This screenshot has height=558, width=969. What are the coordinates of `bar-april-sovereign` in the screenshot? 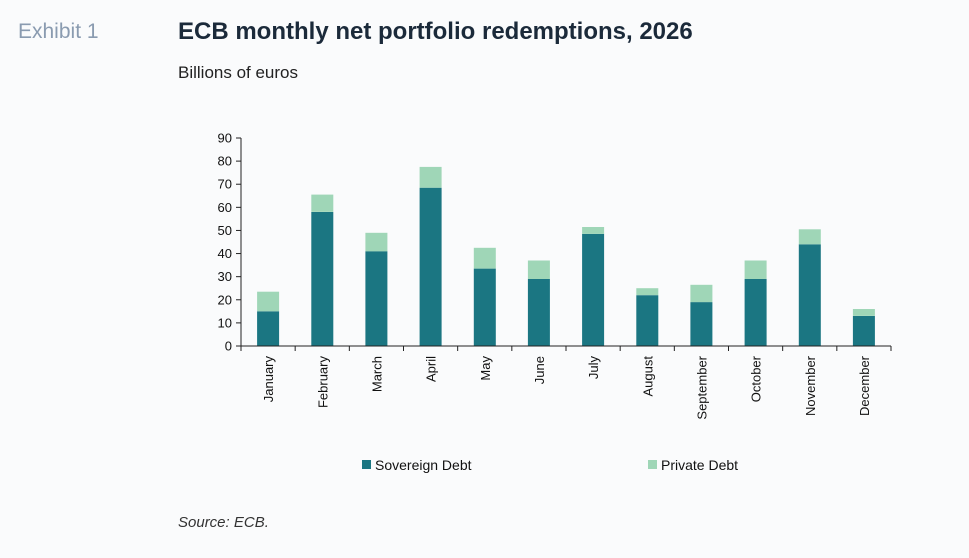 It's located at (430, 266).